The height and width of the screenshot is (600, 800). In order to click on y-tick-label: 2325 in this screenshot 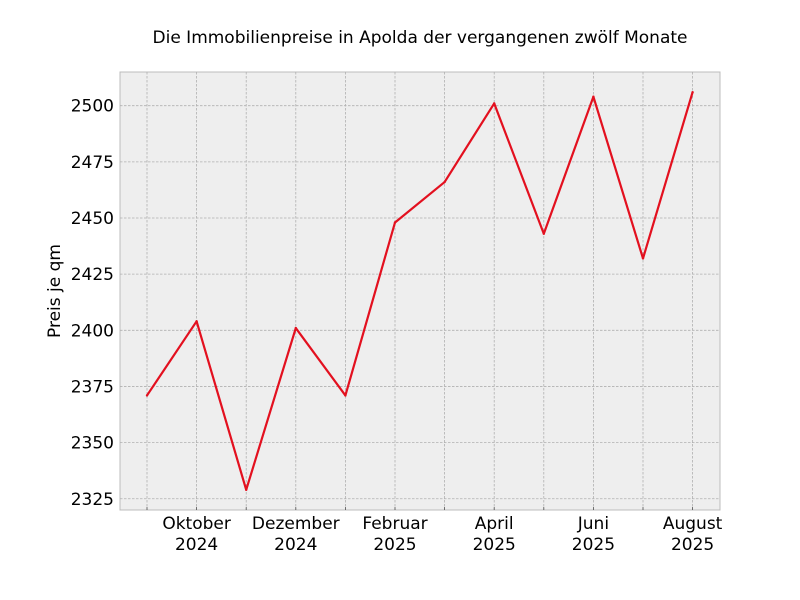, I will do `click(92, 500)`.